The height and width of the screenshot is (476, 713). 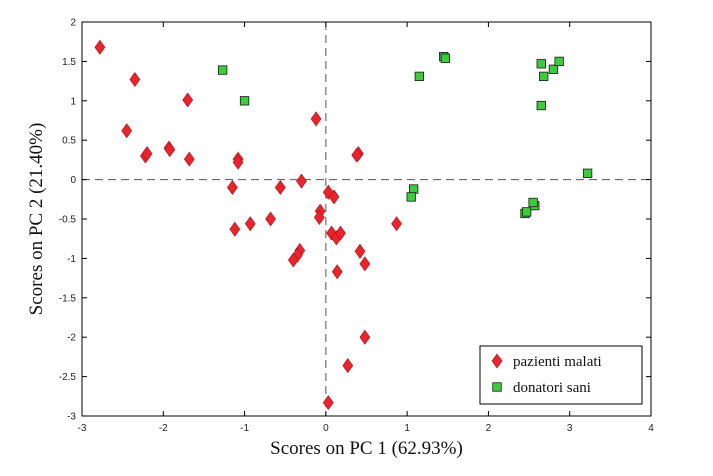 I want to click on legend-diamond-icon, so click(x=497, y=361).